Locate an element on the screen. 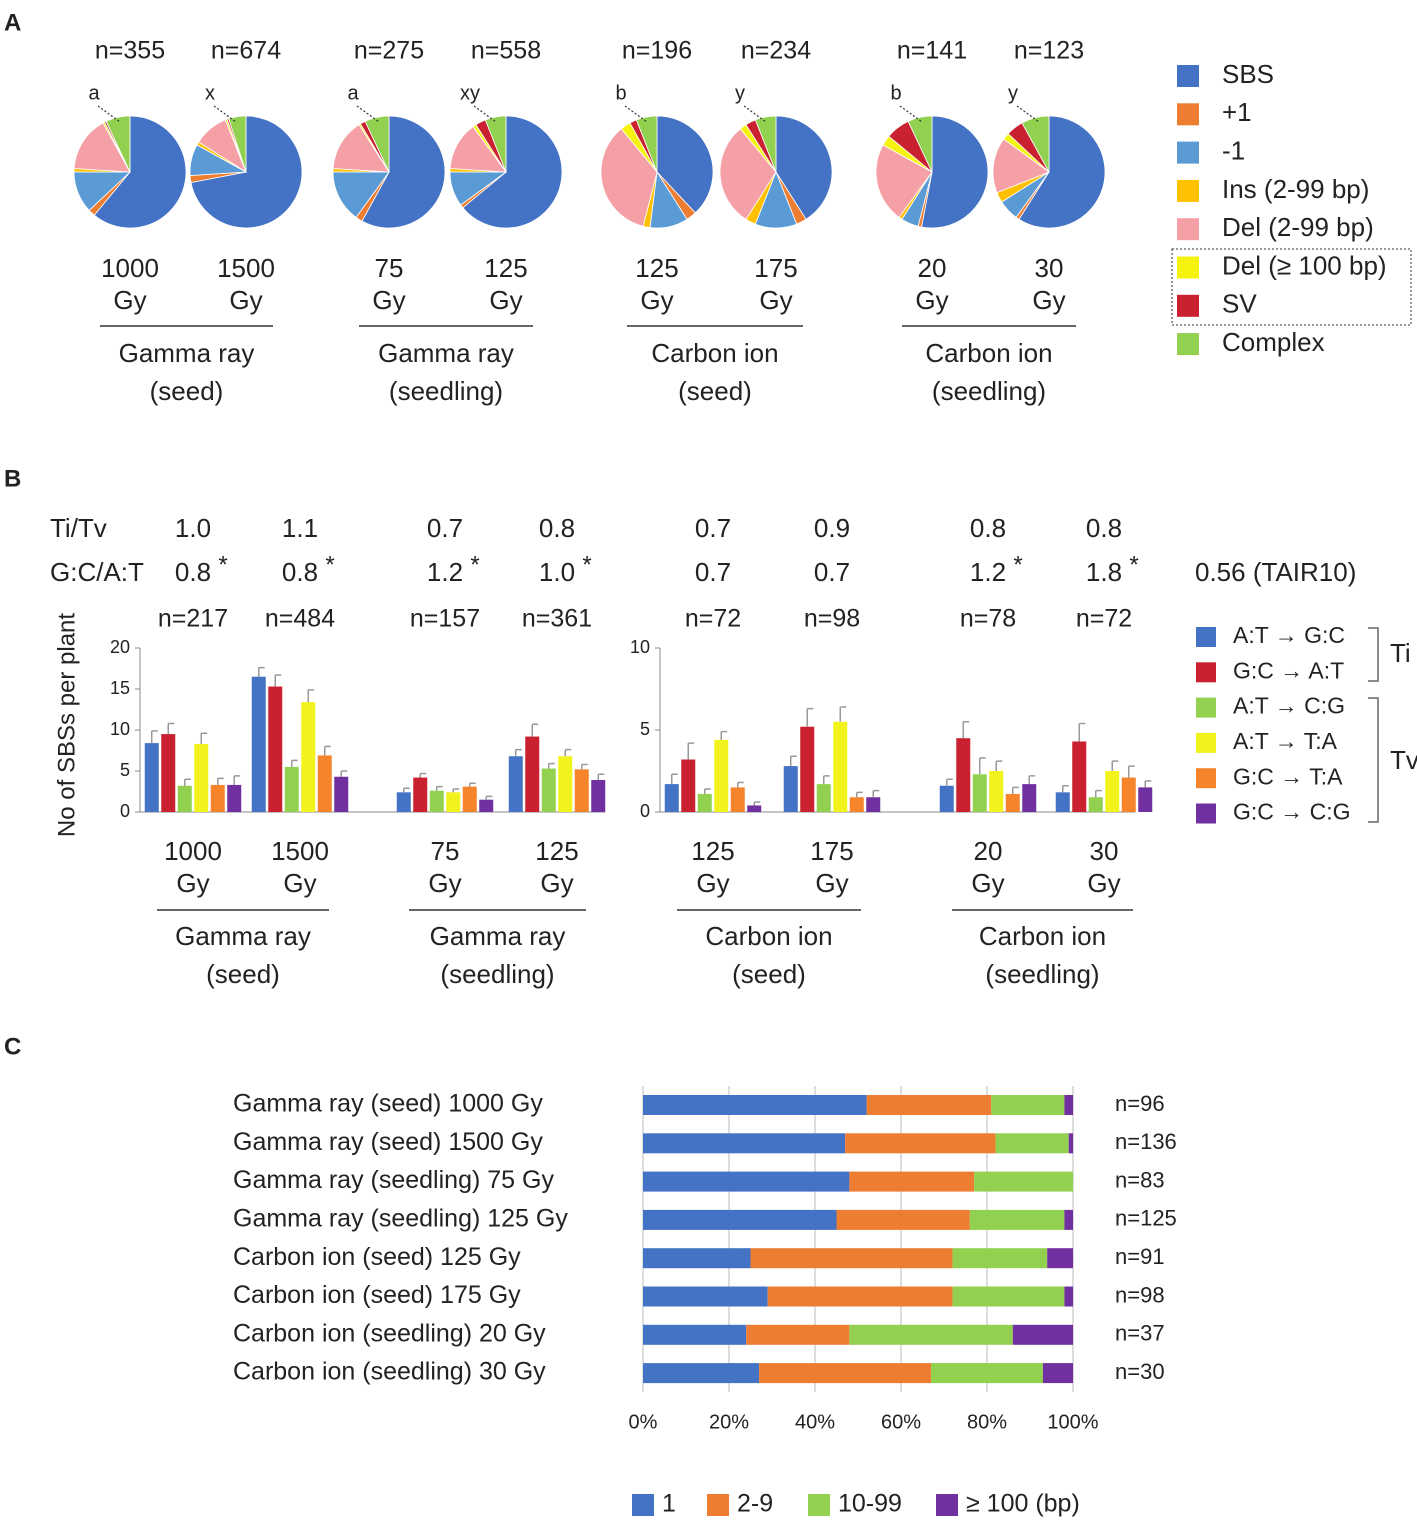 The height and width of the screenshot is (1521, 1417). category-label: Gamma ray (seed) 1000 Gy is located at coordinates (388, 1104).